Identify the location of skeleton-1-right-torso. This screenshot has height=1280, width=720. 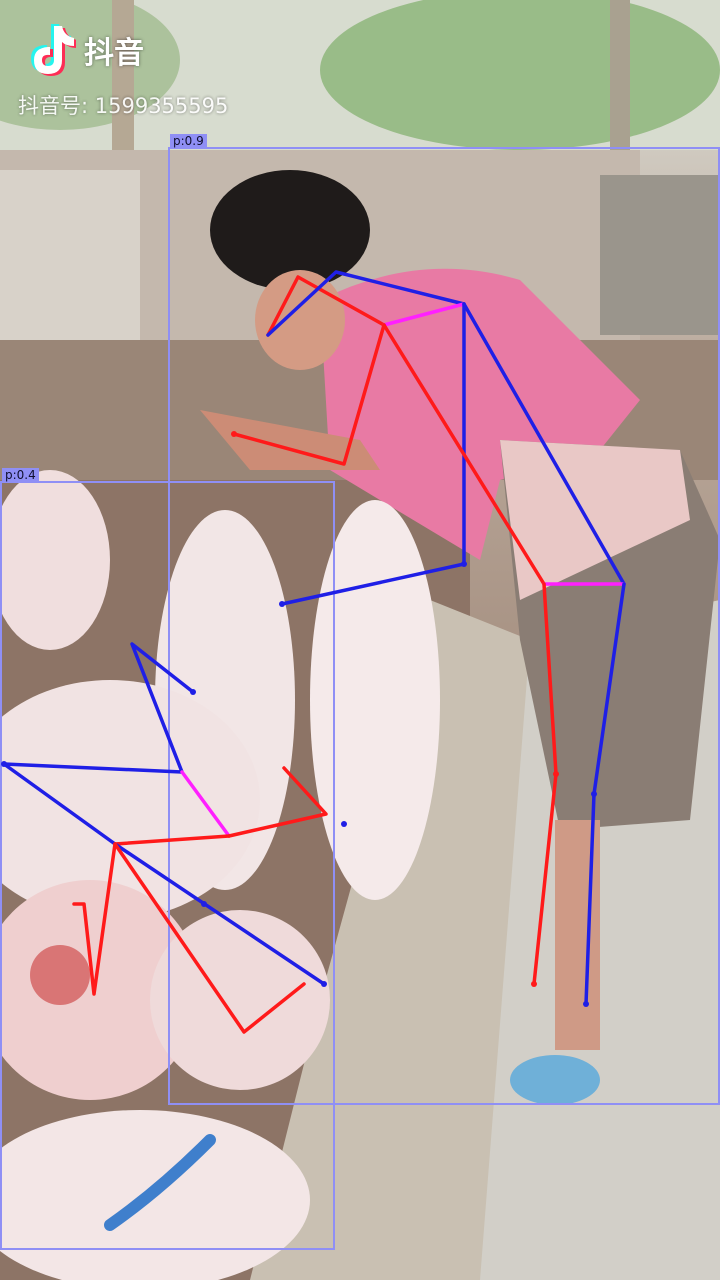
(544, 444).